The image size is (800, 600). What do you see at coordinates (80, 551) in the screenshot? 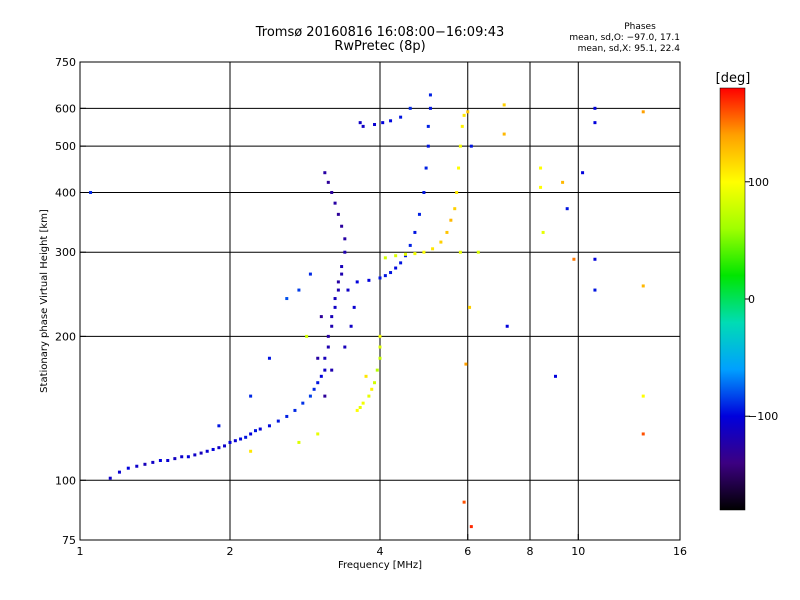
I see `x-tick-label: 1` at bounding box center [80, 551].